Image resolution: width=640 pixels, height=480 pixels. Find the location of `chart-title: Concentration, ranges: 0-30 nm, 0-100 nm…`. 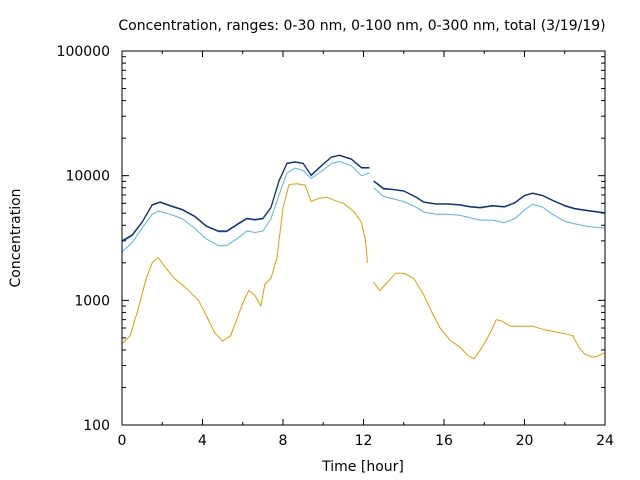

chart-title: Concentration, ranges: 0-30 nm, 0-100 nm… is located at coordinates (361, 26).